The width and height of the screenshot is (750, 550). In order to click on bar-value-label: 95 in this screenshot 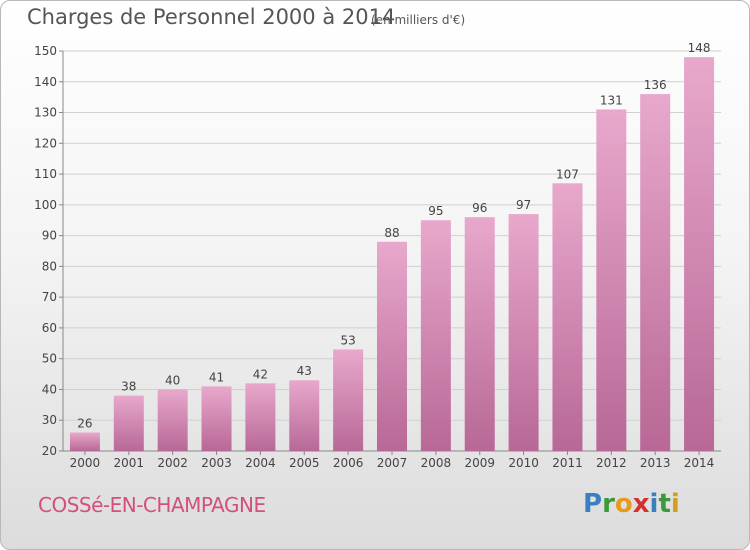, I will do `click(435, 211)`.